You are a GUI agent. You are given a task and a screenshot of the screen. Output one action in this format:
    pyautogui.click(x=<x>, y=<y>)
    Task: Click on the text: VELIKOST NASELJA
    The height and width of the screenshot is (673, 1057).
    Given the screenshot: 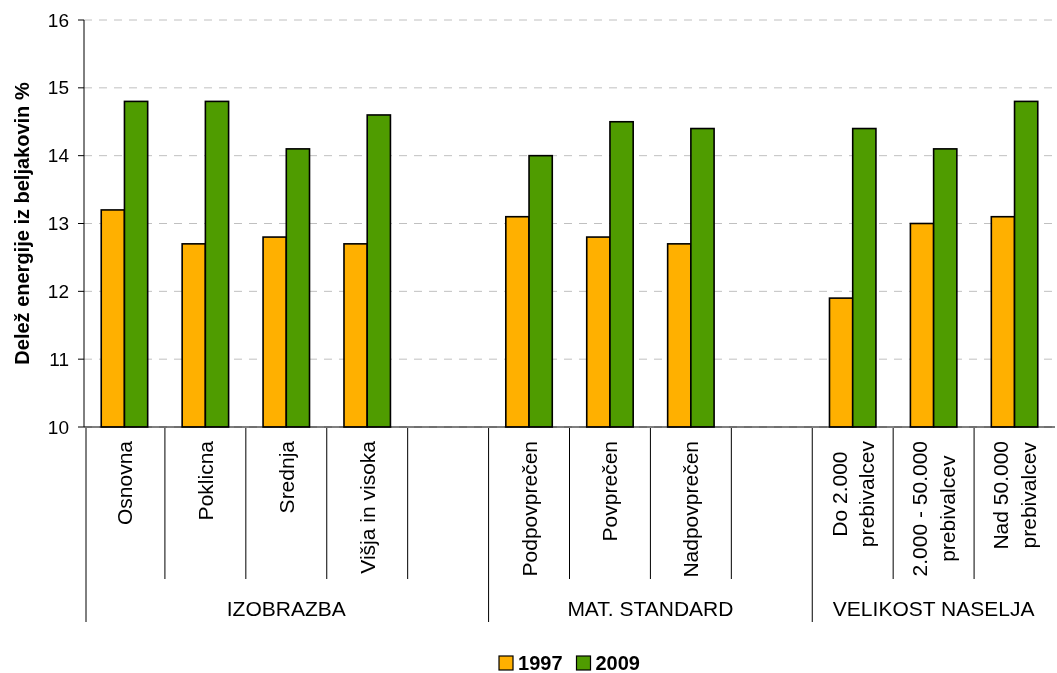 What is the action you would take?
    pyautogui.click(x=933, y=608)
    